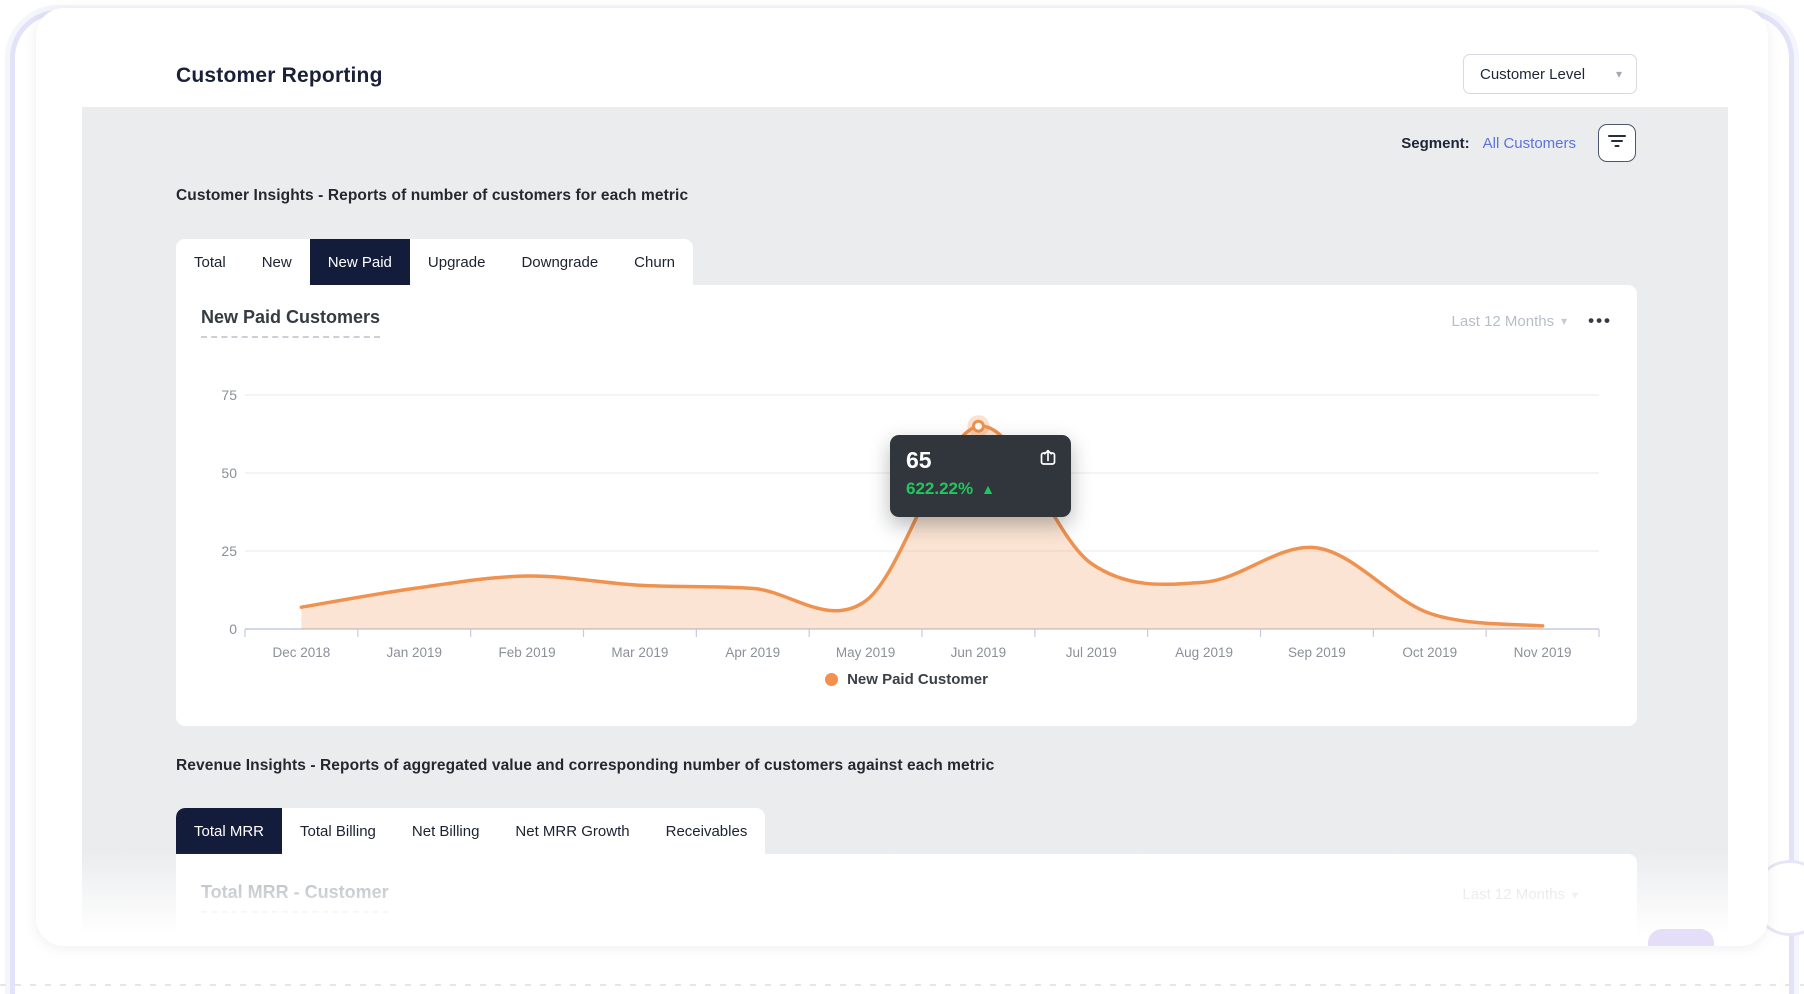 The width and height of the screenshot is (1804, 994). What do you see at coordinates (359, 262) in the screenshot?
I see `tab-new-paid: New Paid` at bounding box center [359, 262].